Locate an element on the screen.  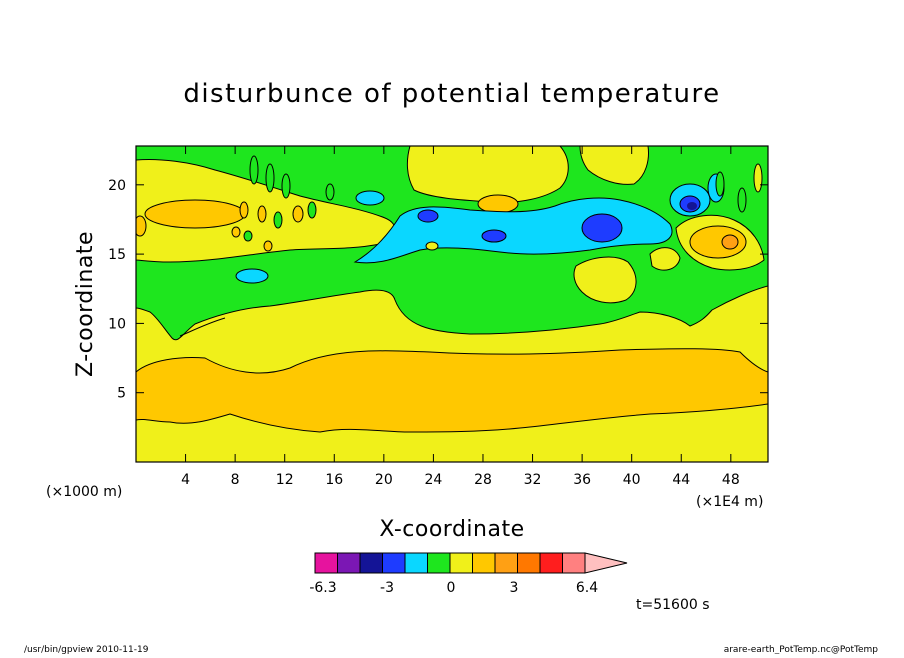
x-tick-label: 36 is located at coordinates (582, 480).